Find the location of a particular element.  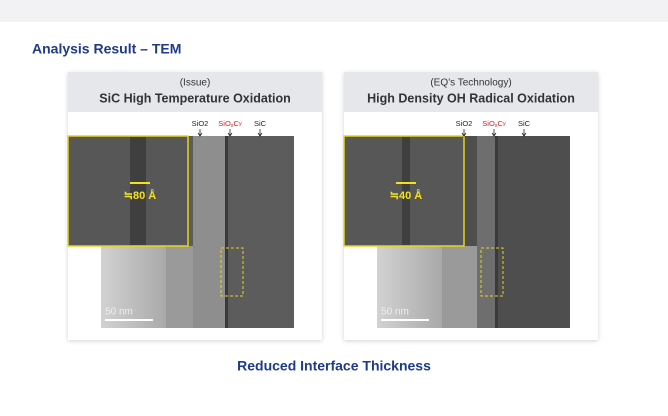

panel-subtitle: (EQ’s Technology) is located at coordinates (470, 83).